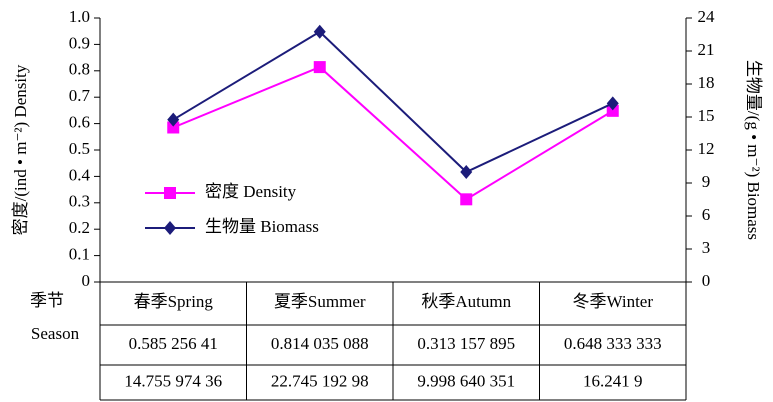  Describe the element at coordinates (251, 191) in the screenshot. I see `legend-label: 密度 Density` at that location.